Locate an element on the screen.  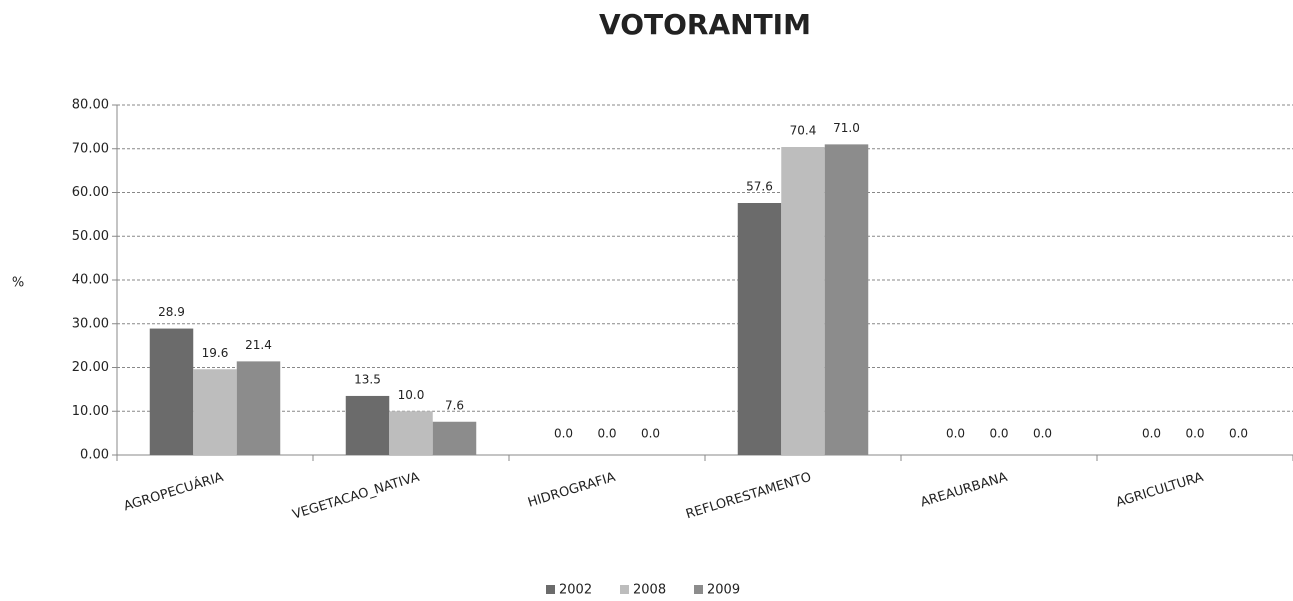
y-tick-label: 80.00 is located at coordinates (90, 105).